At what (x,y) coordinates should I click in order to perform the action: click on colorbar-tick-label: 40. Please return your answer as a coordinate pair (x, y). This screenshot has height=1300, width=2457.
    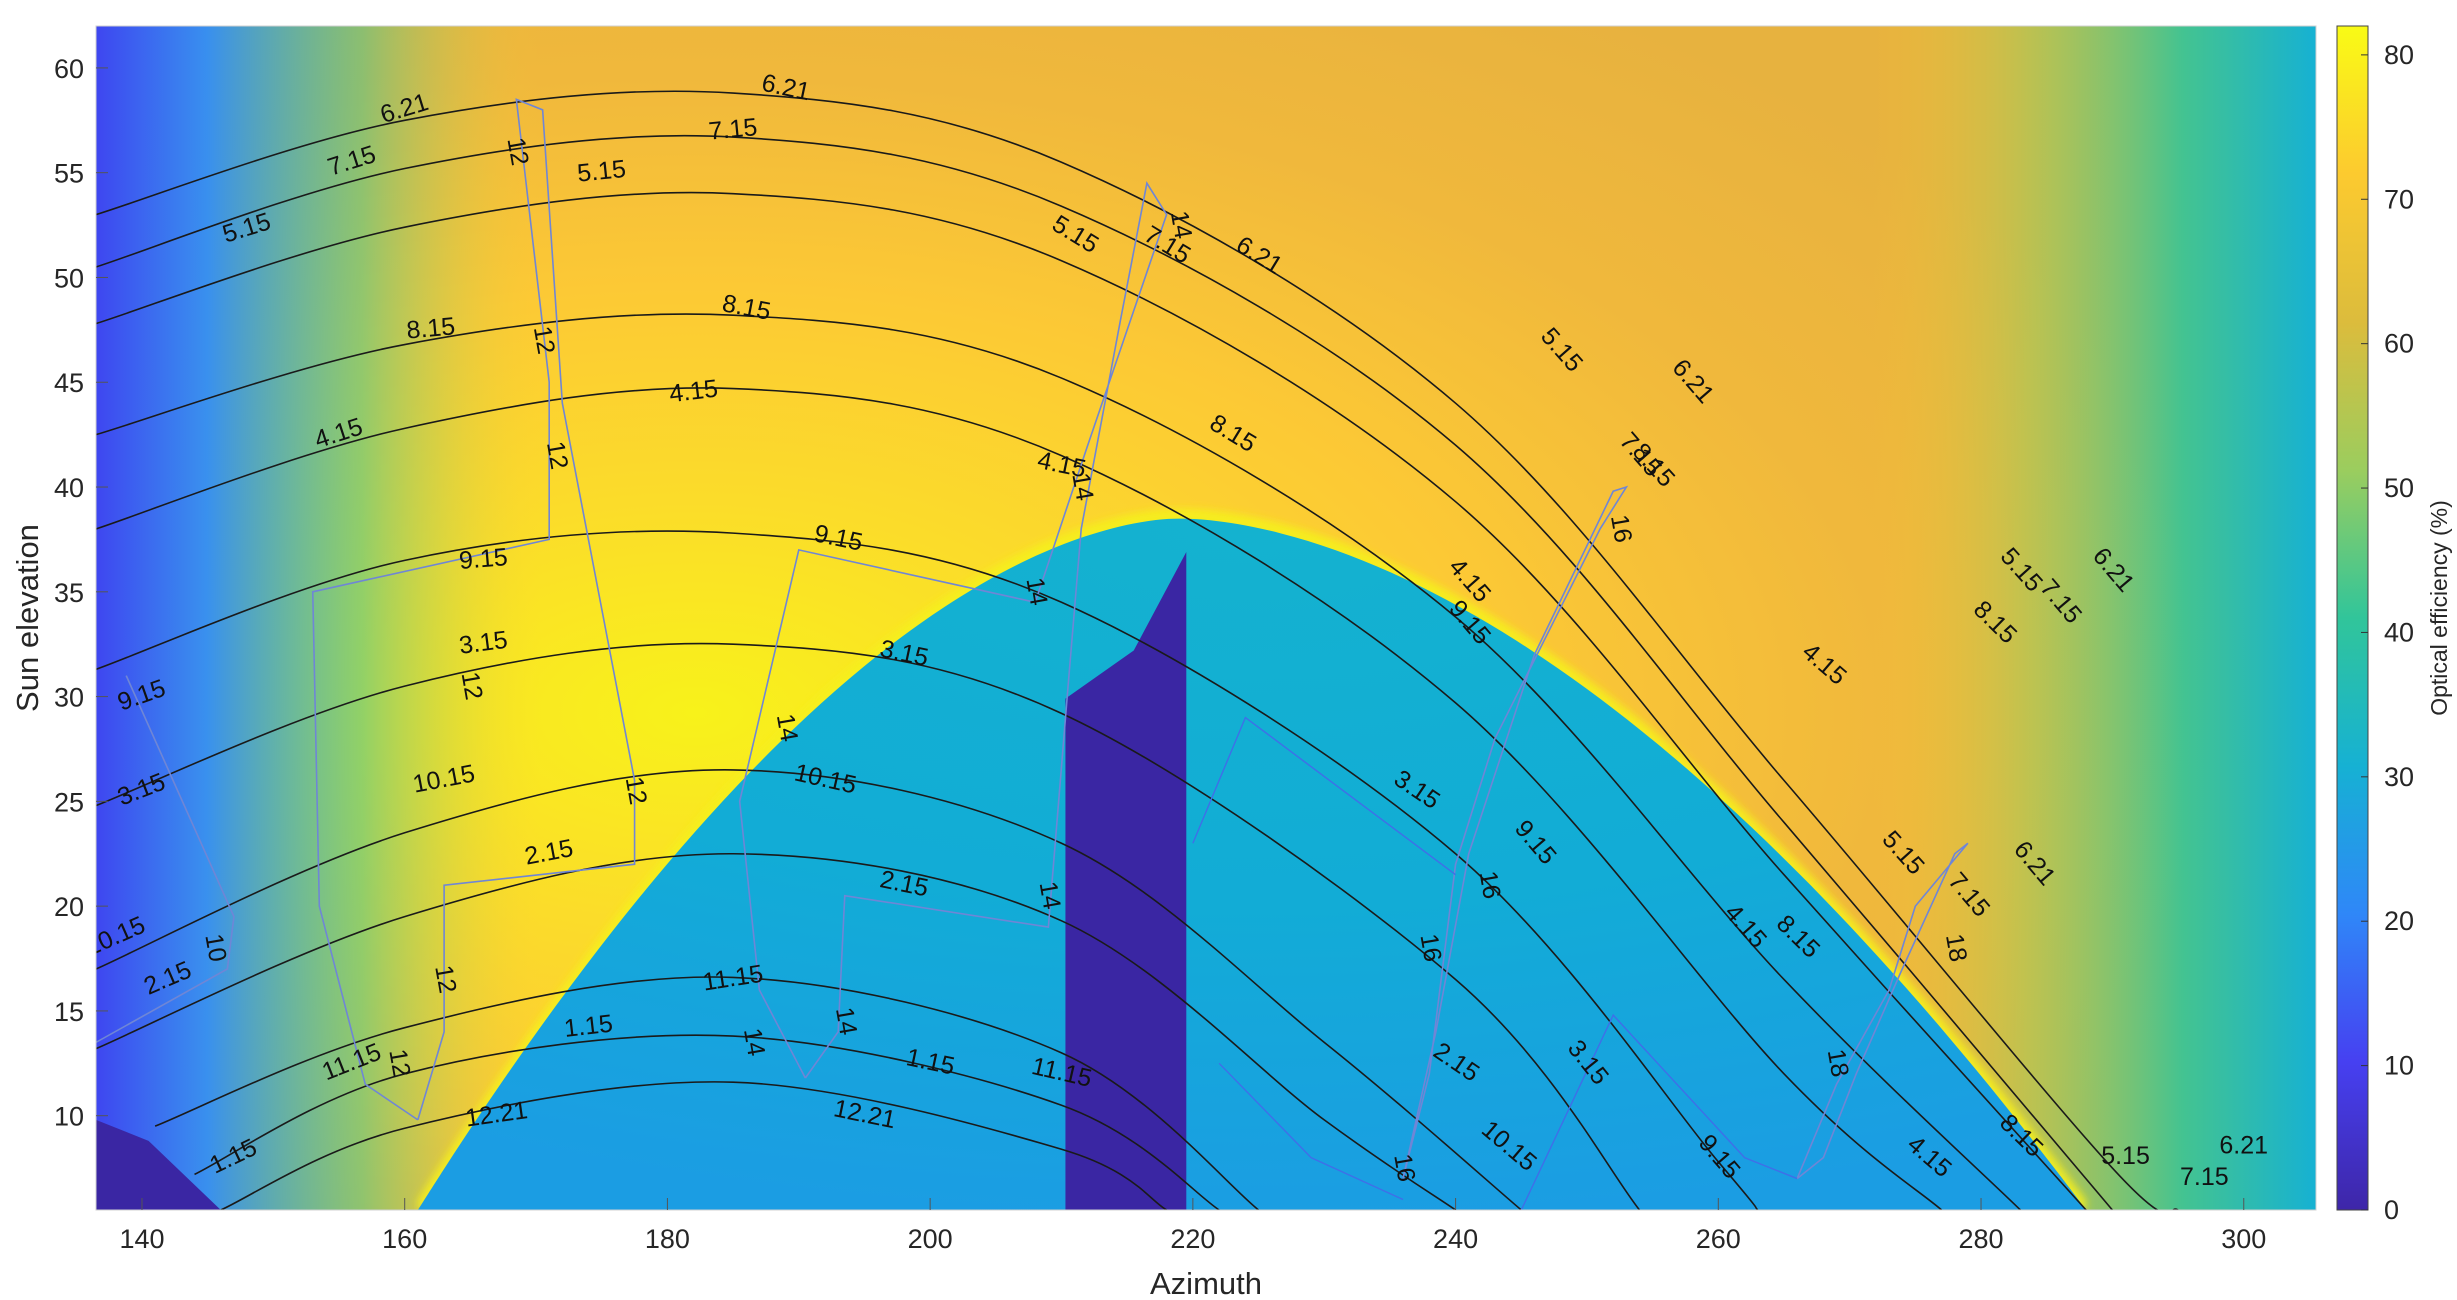
    Looking at the image, I should click on (2399, 632).